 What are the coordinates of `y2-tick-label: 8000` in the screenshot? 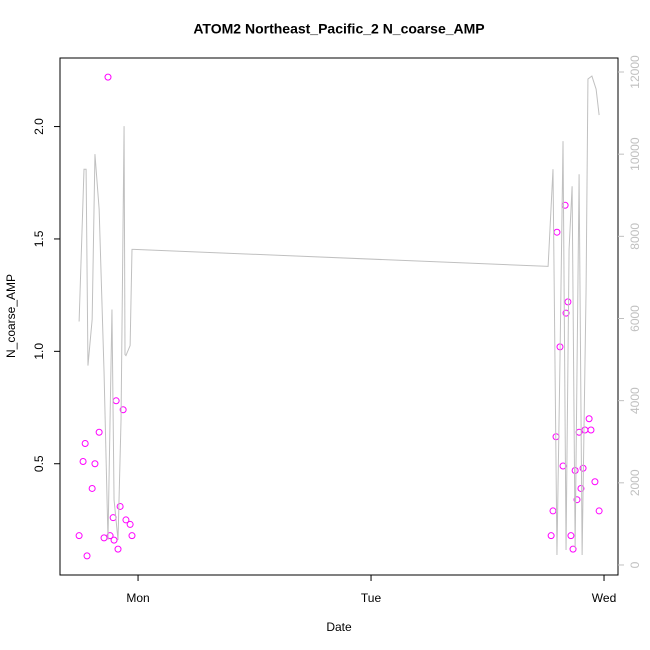 It's located at (635, 236).